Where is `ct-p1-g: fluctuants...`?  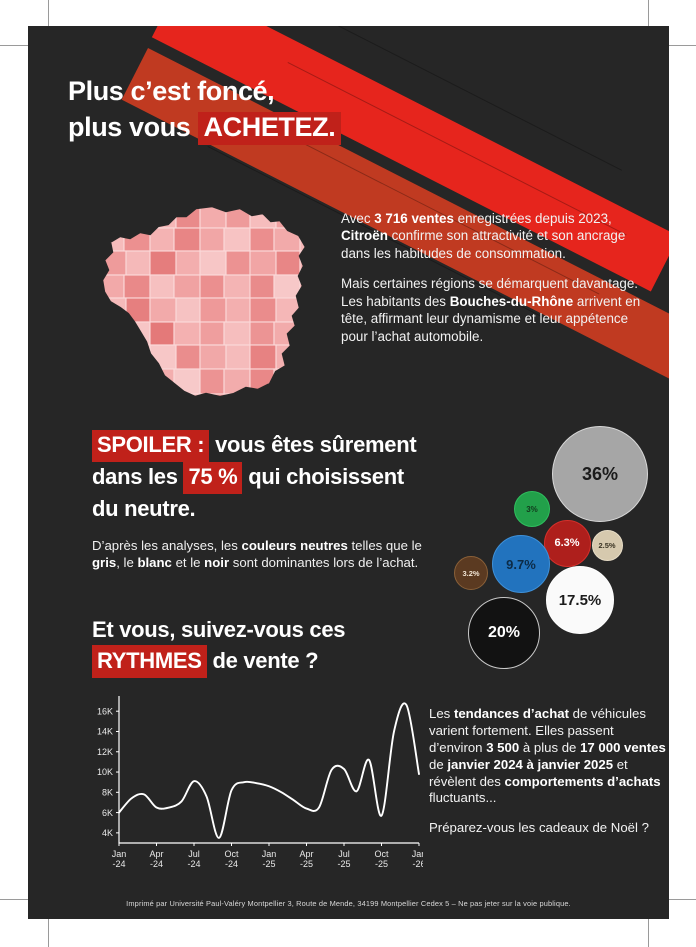
ct-p1-g: fluctuants... is located at coordinates (463, 798).